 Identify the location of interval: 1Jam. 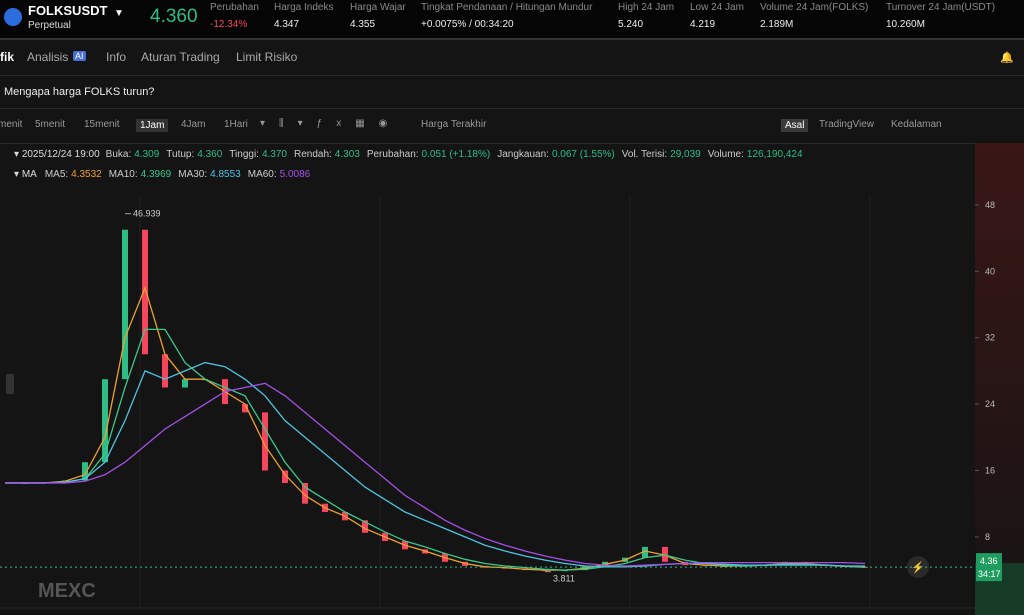
(152, 125).